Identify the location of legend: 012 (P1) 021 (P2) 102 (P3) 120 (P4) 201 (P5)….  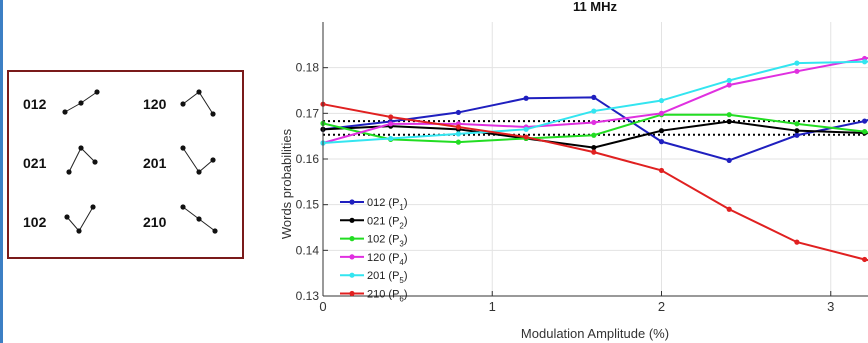
(374, 250).